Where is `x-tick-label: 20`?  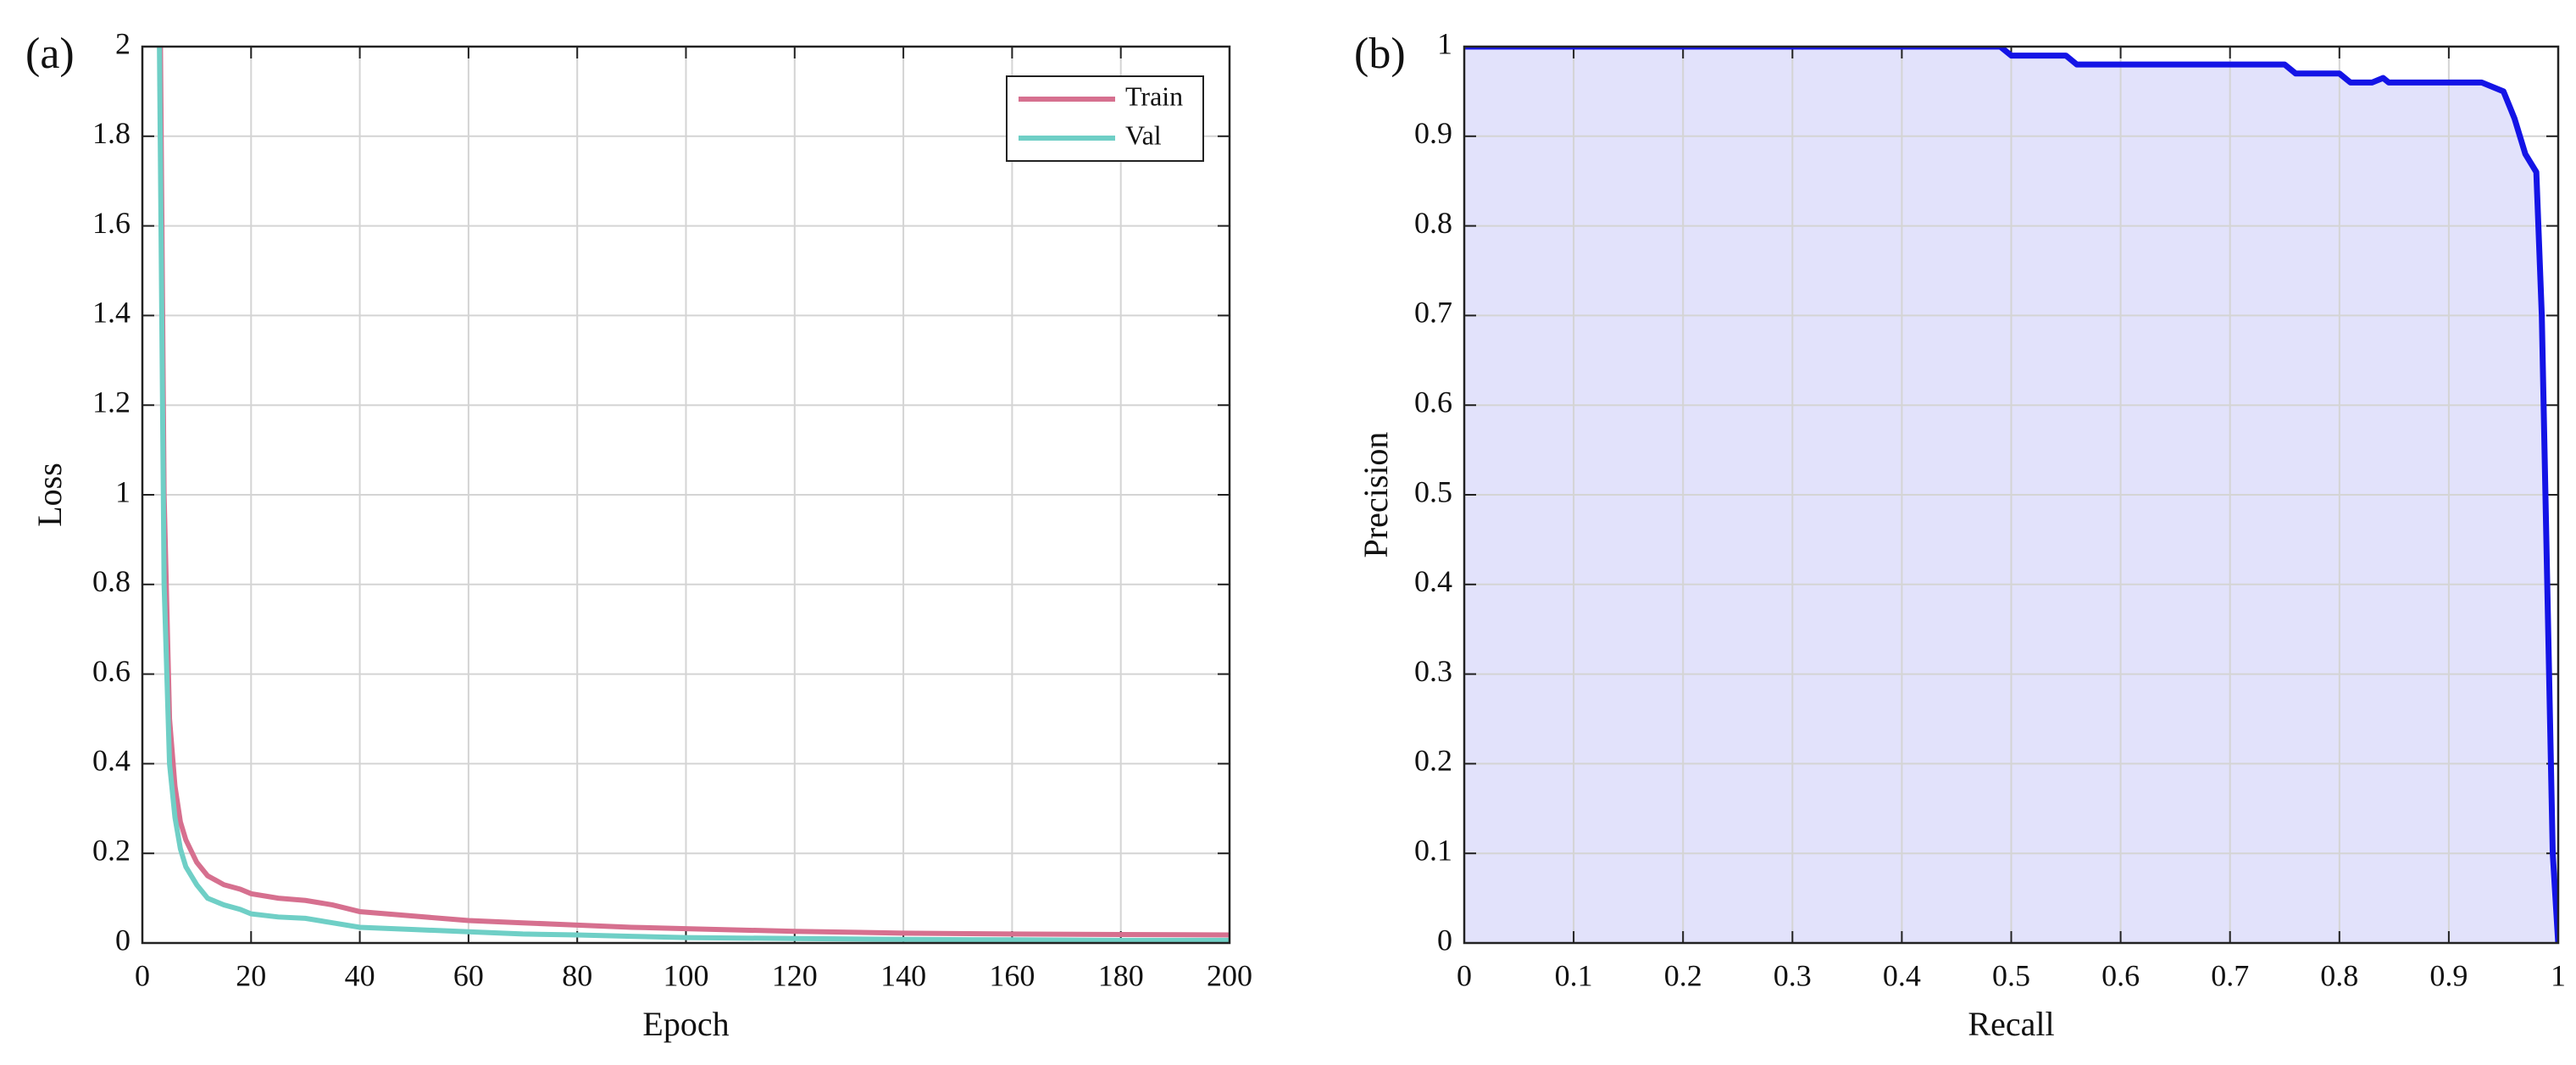 x-tick-label: 20 is located at coordinates (251, 975).